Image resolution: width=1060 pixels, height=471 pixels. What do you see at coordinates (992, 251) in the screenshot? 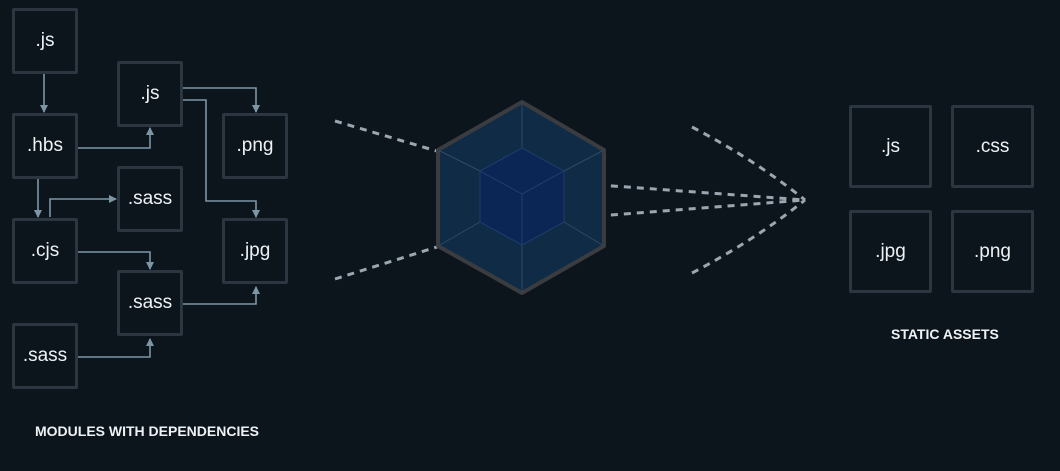
I see `asset-png: .png` at bounding box center [992, 251].